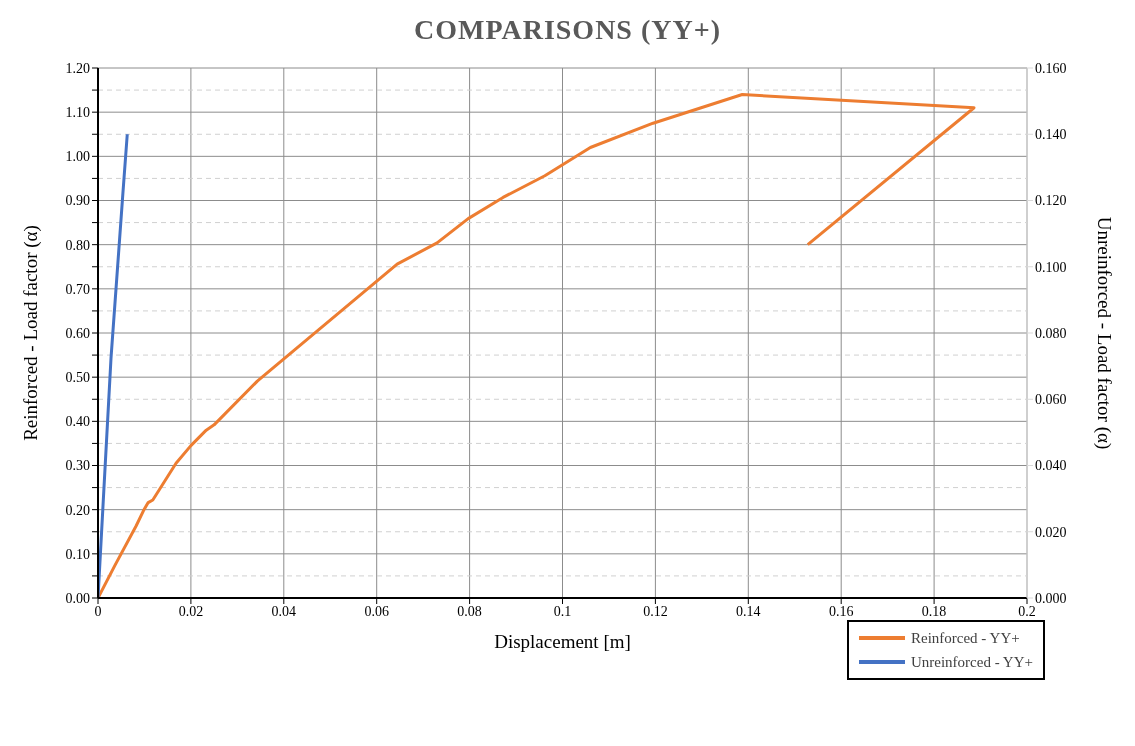  What do you see at coordinates (1051, 466) in the screenshot?
I see `y2-tick-label: 0.040` at bounding box center [1051, 466].